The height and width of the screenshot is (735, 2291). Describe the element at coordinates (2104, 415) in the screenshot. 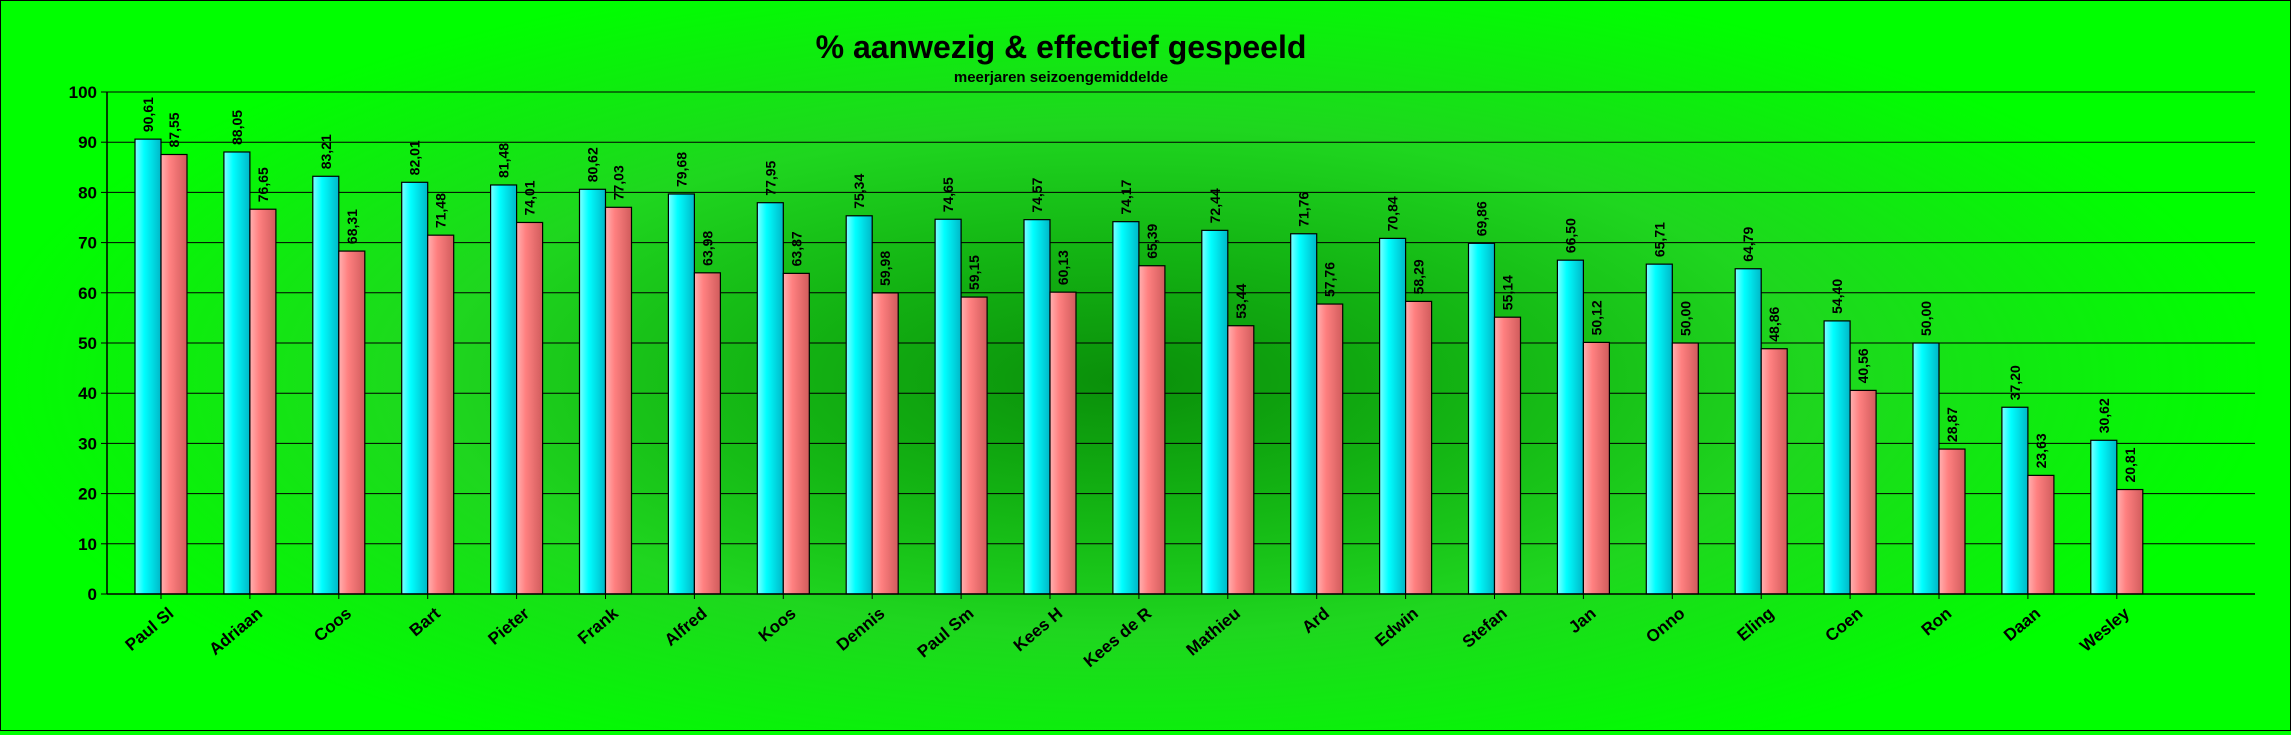

I see `data-label: 30,62` at that location.